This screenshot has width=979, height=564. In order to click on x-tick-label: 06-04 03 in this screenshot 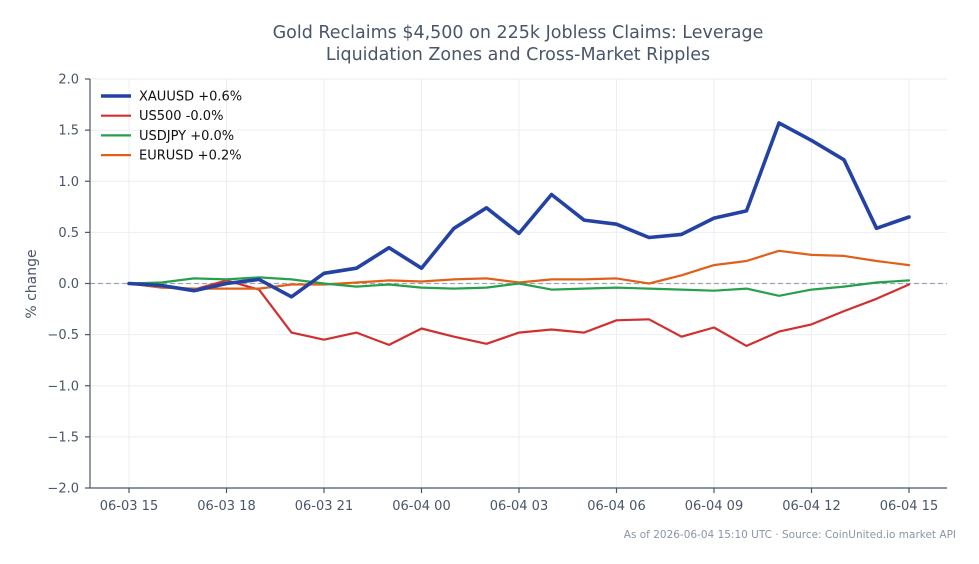, I will do `click(519, 506)`.